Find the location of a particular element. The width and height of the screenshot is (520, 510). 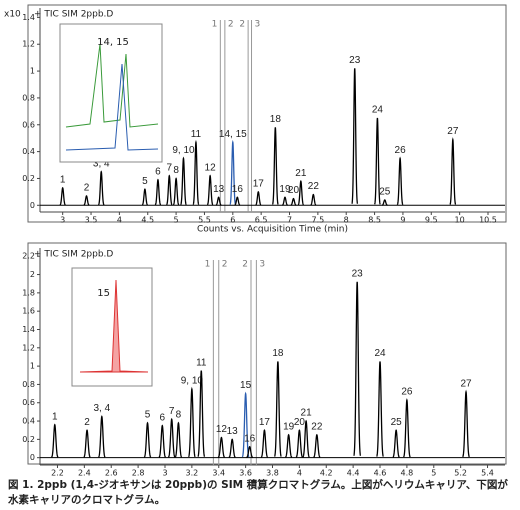

y-tick-label: 2.2 is located at coordinates (28, 256).